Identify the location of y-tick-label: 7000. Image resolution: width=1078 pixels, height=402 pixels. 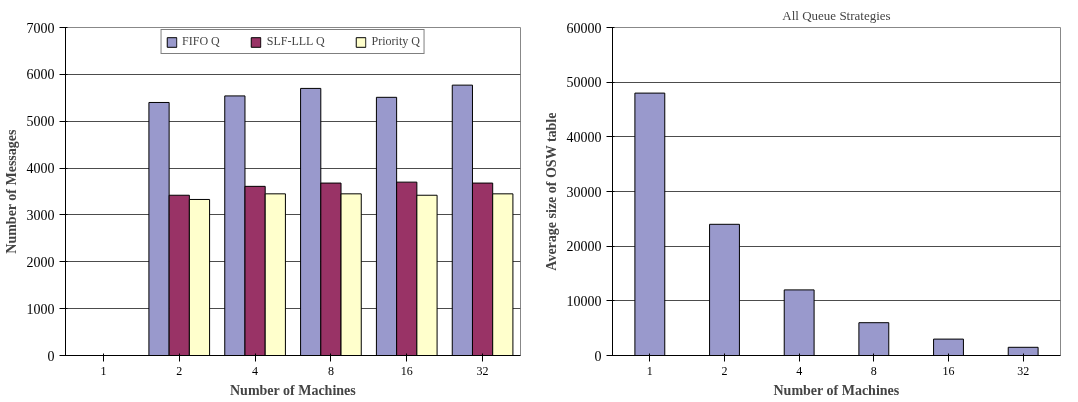
(40, 28).